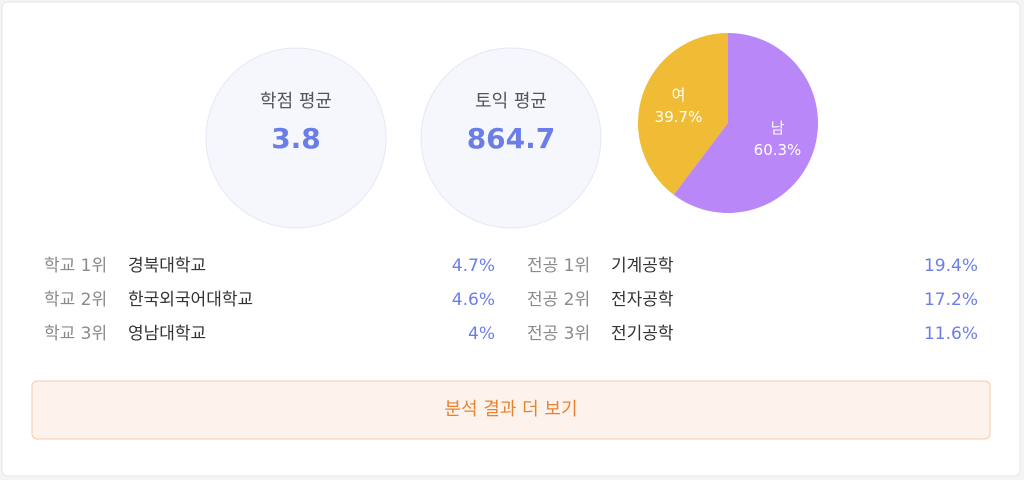 The width and height of the screenshot is (1024, 480). Describe the element at coordinates (778, 128) in the screenshot. I see `slice-label: 남` at that location.